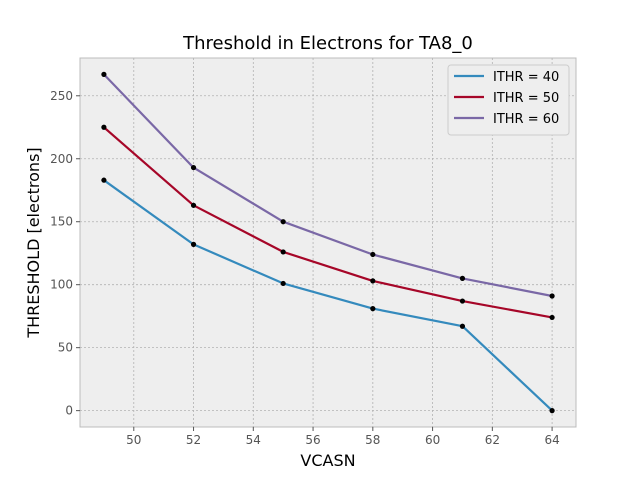 The image size is (640, 480). I want to click on y-tick-label: 150, so click(61, 222).